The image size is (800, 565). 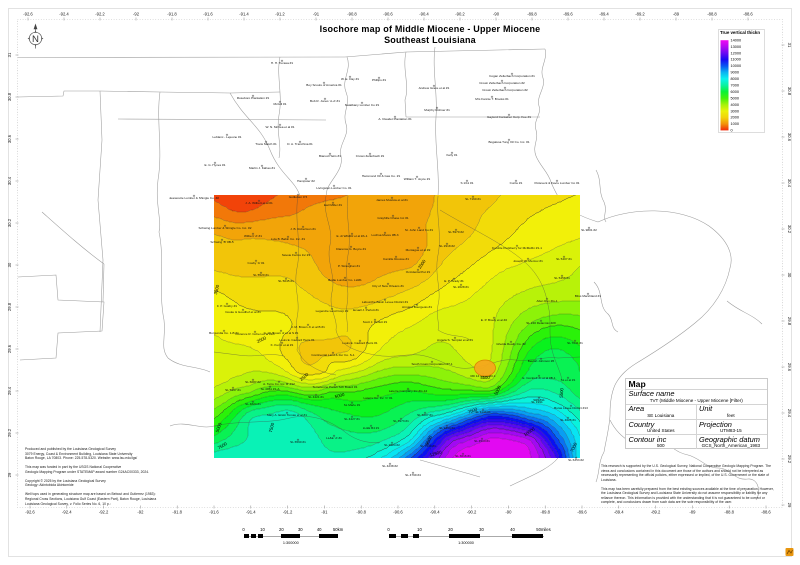 I want to click on svg-text: J. B. Robertson #1, so click(x=303, y=229).